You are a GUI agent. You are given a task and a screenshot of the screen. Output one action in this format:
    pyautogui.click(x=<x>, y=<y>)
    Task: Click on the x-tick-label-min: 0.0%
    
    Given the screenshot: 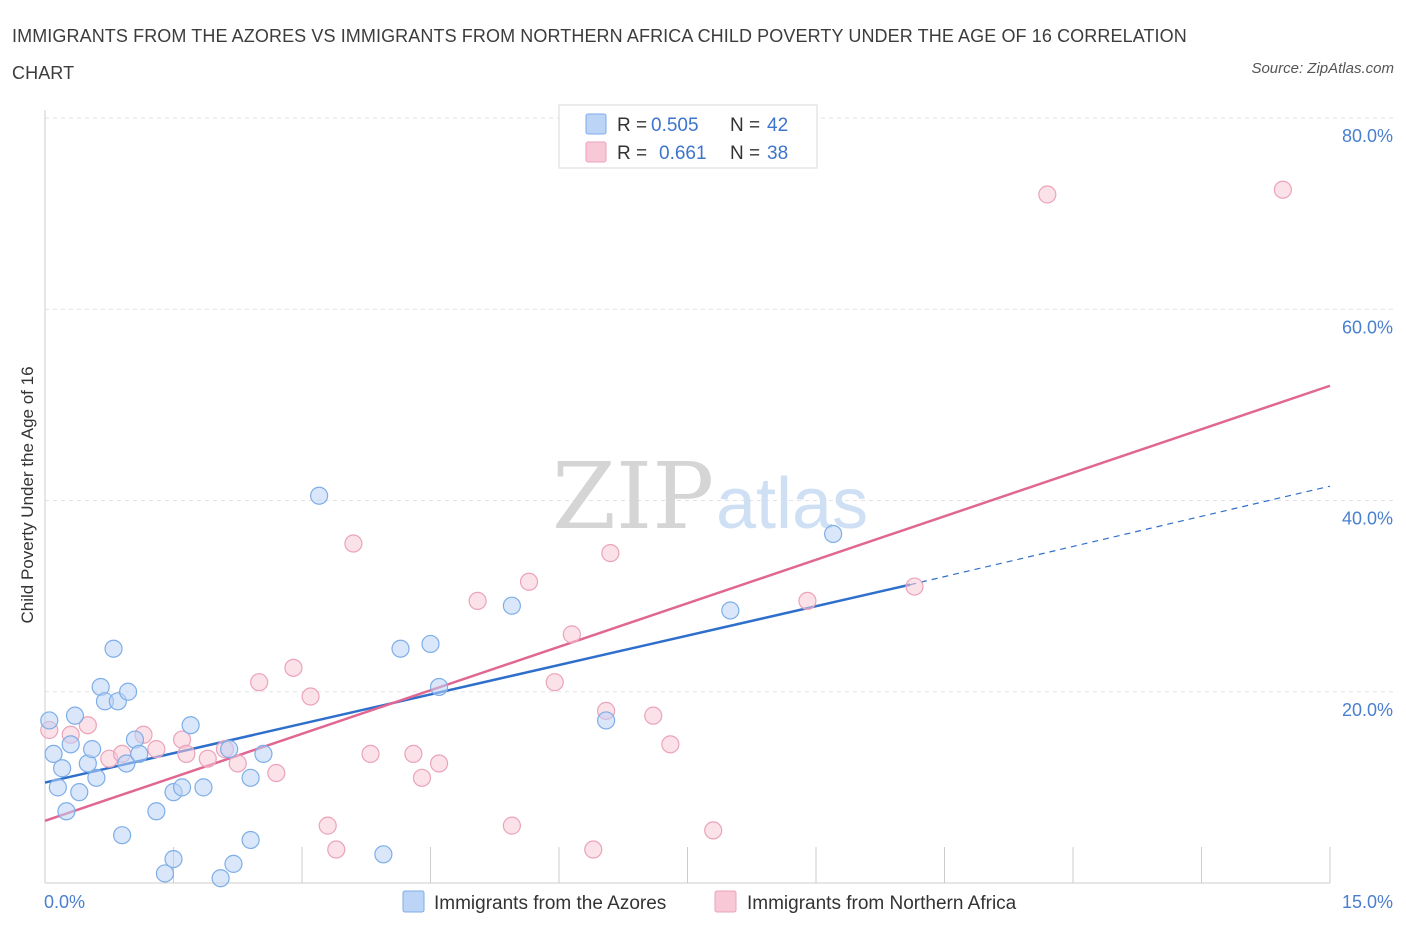 What is the action you would take?
    pyautogui.click(x=64, y=902)
    